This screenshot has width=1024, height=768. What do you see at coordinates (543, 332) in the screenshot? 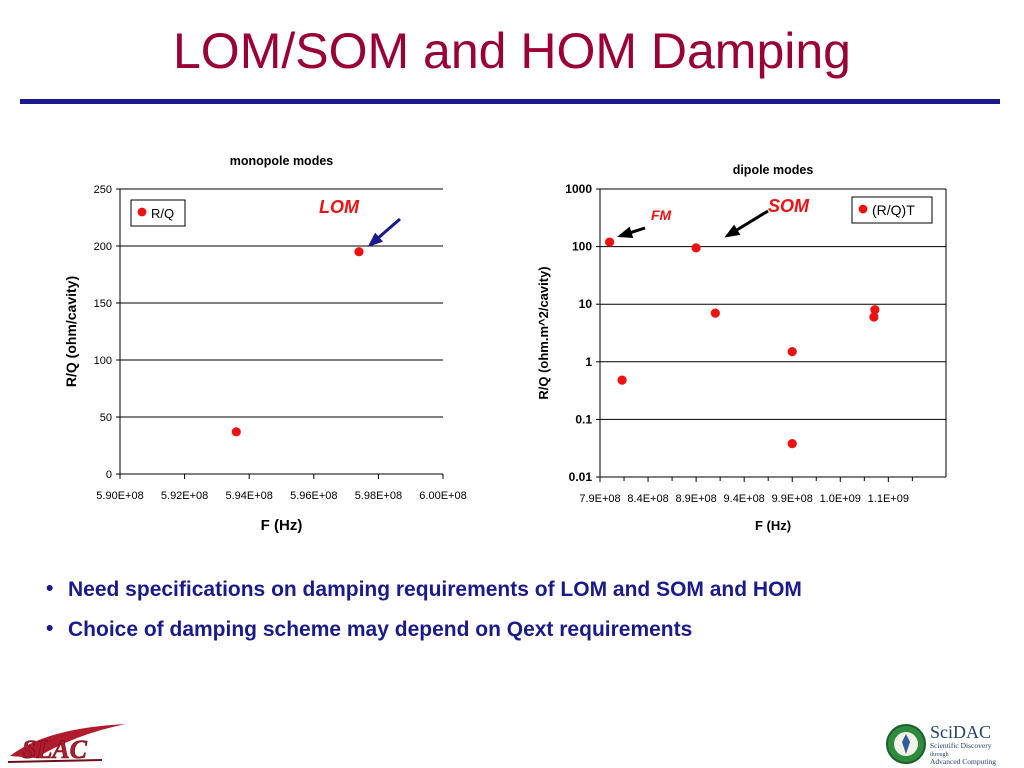
I see `y-axis-label: R/Q (ohm.m^2/cavity)` at bounding box center [543, 332].